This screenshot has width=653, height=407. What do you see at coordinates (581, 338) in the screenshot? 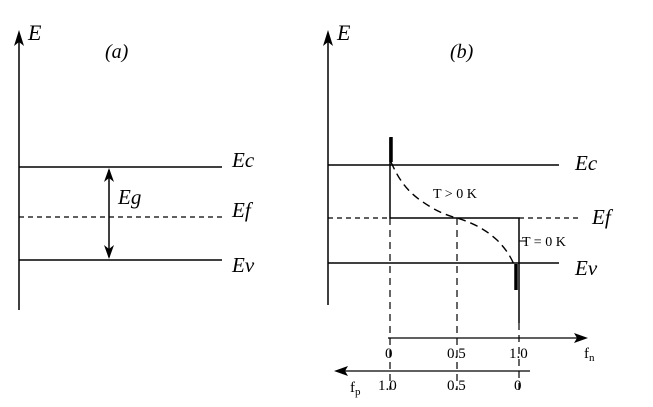
I see `panel-b-fn-arrow-icon` at bounding box center [581, 338].